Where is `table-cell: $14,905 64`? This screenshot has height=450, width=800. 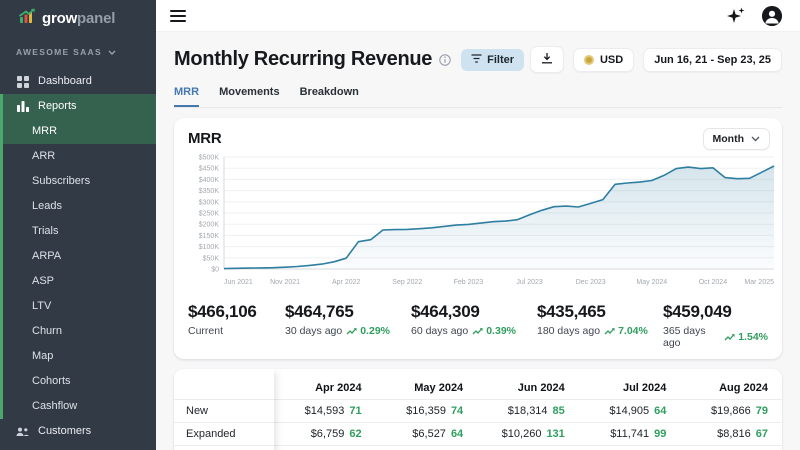 table-cell: $14,905 64 is located at coordinates (638, 411).